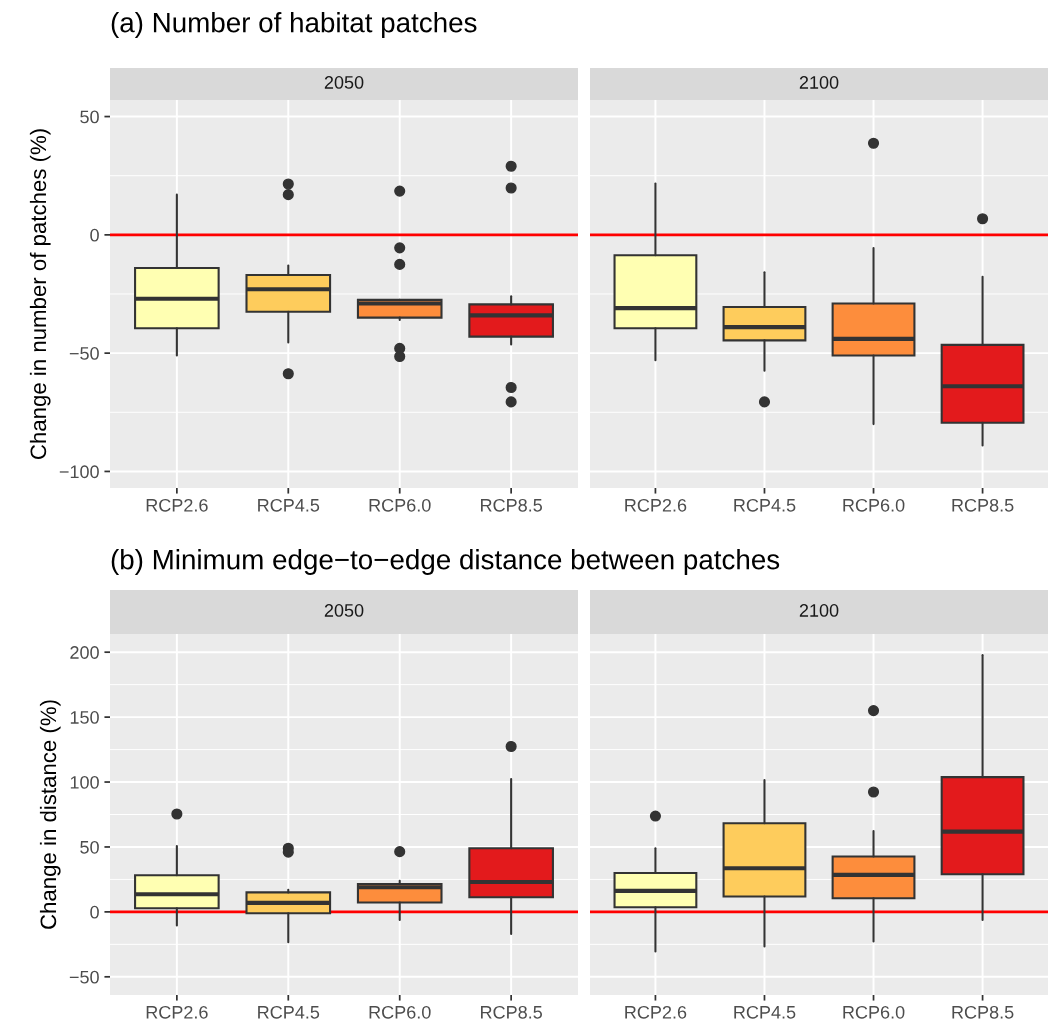 This screenshot has width=1051, height=1025. I want to click on y-axis-title: Change in distance (%), so click(50, 814).